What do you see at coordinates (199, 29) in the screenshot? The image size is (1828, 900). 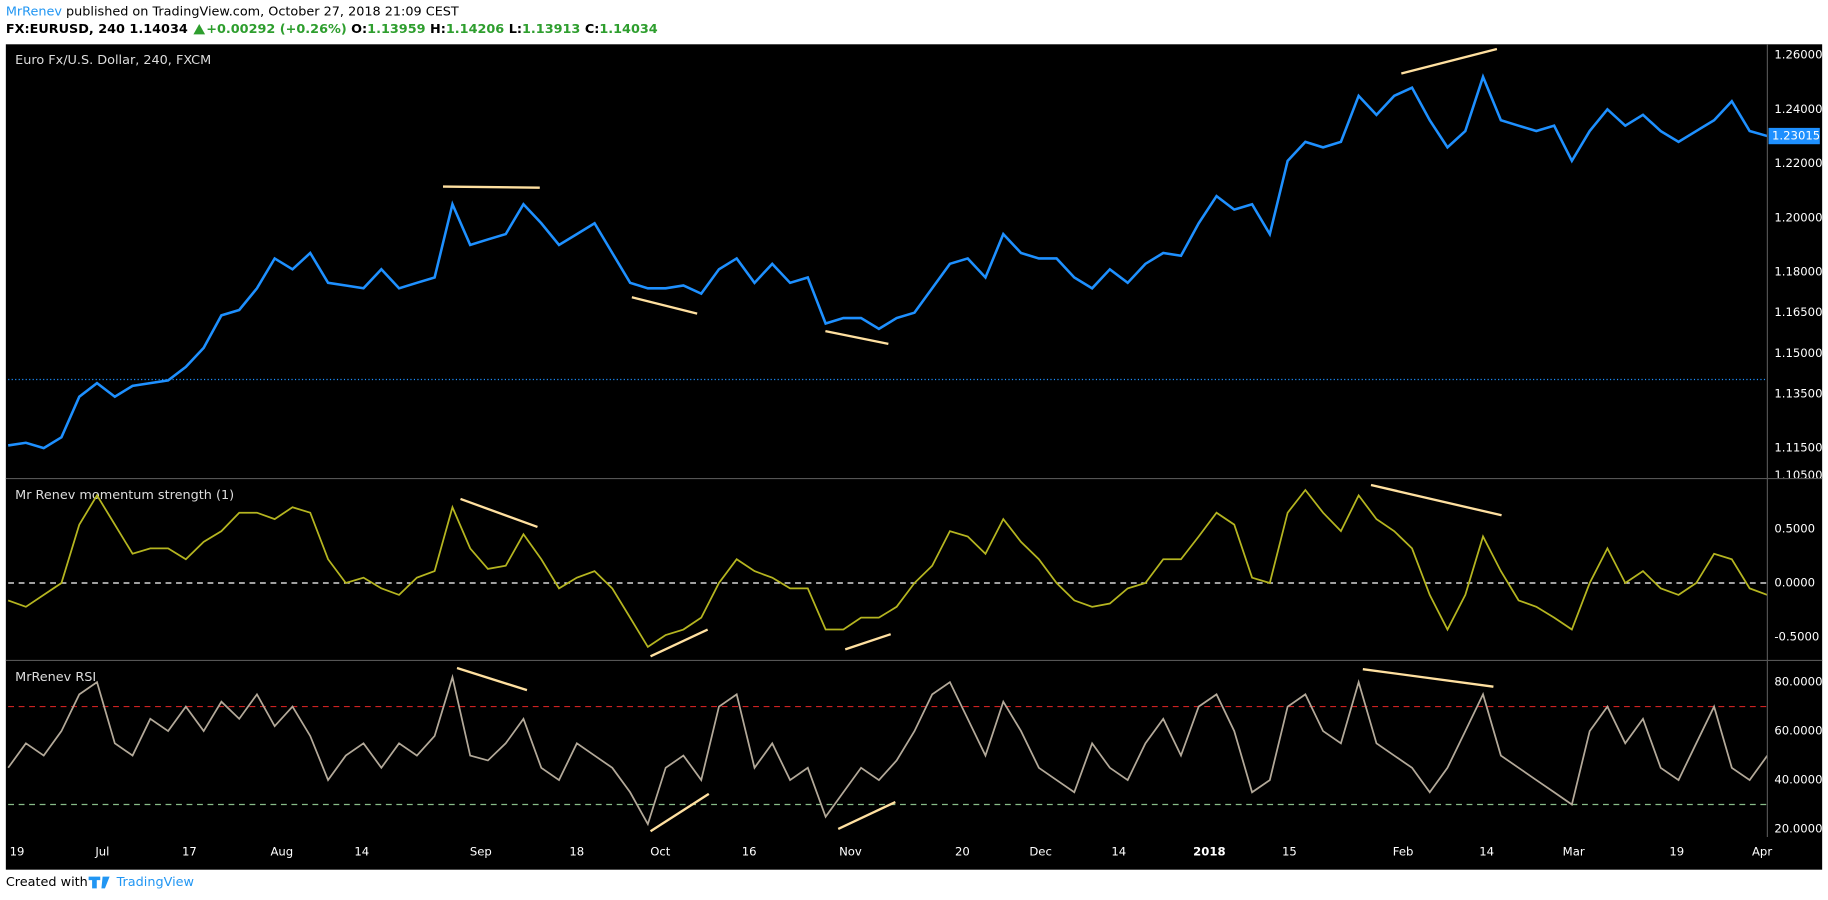 I see `up-arrow` at bounding box center [199, 29].